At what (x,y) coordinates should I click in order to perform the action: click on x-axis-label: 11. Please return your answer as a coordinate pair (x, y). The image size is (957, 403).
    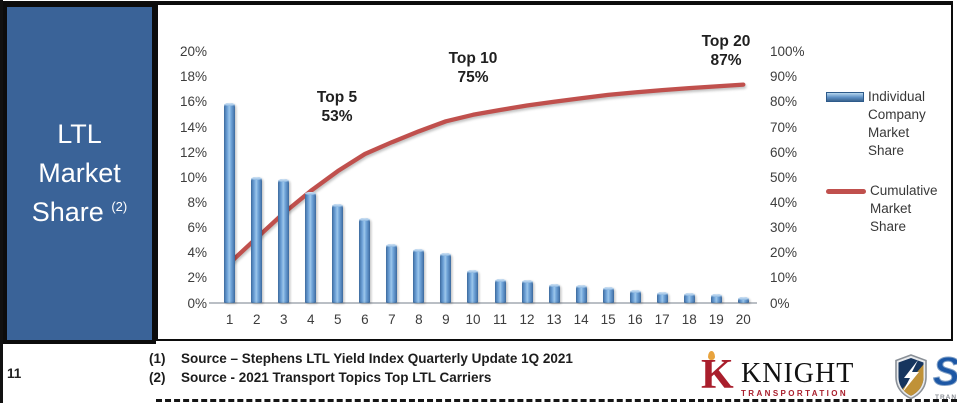
    Looking at the image, I should click on (499, 319).